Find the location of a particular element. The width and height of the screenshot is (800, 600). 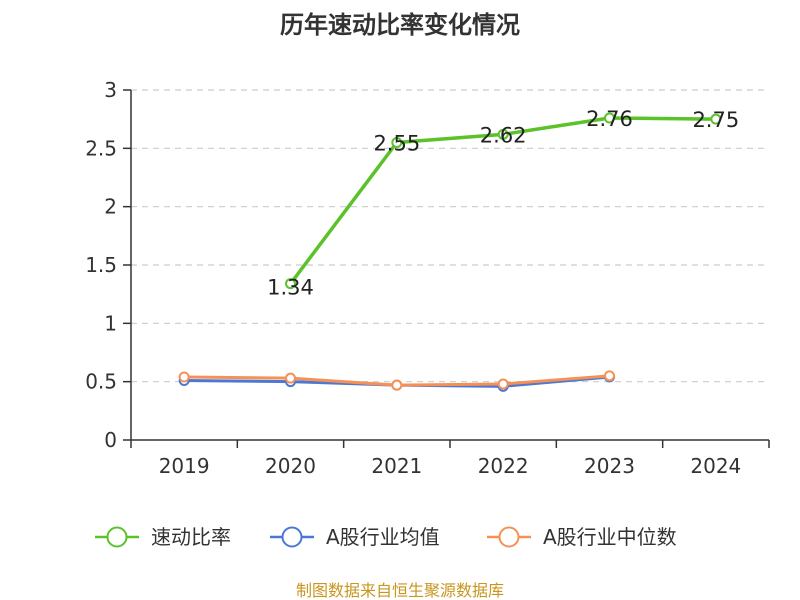

chart-title: 历年速动比率变化情况 is located at coordinates (400, 25).